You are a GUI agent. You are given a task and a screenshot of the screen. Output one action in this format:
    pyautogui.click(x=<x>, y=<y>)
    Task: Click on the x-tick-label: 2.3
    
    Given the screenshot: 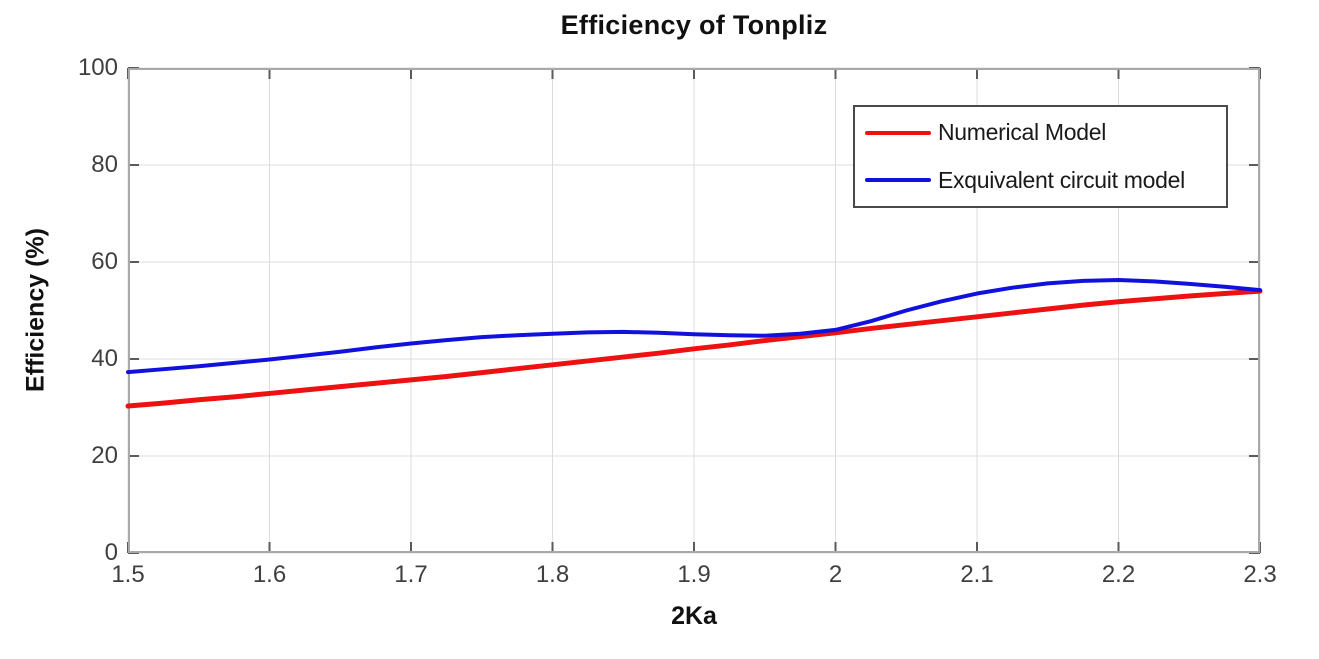 What is the action you would take?
    pyautogui.click(x=1260, y=574)
    